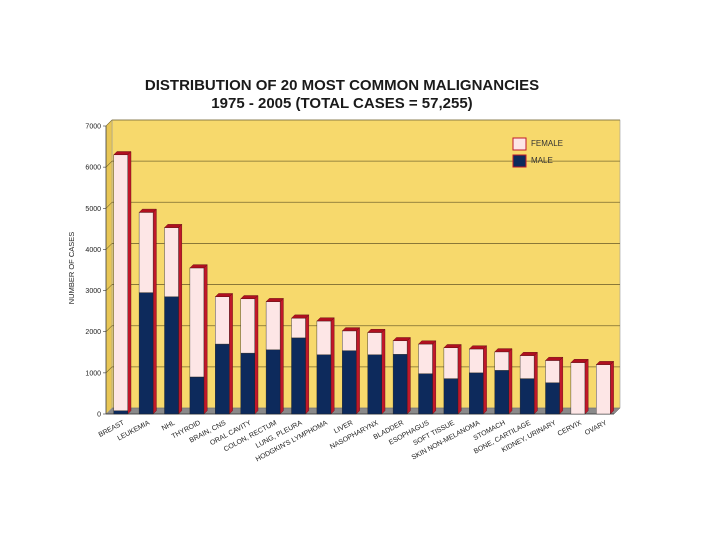 The height and width of the screenshot is (540, 720). I want to click on y-tick-label: 2000, so click(93, 332).